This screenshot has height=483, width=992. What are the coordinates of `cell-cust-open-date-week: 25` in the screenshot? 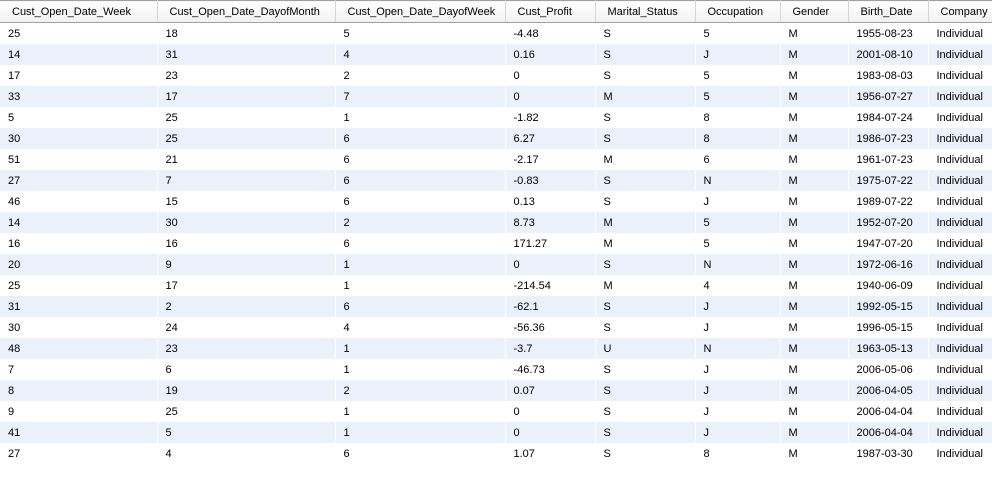 It's located at (79, 33).